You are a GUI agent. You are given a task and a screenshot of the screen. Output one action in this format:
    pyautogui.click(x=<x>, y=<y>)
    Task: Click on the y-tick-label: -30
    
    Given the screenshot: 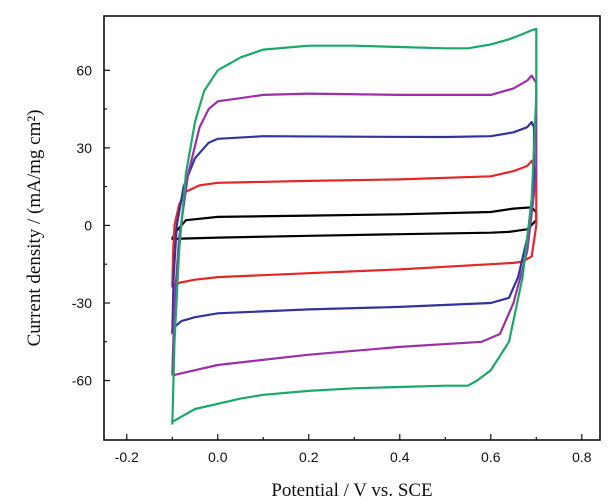 What is the action you would take?
    pyautogui.click(x=82, y=303)
    